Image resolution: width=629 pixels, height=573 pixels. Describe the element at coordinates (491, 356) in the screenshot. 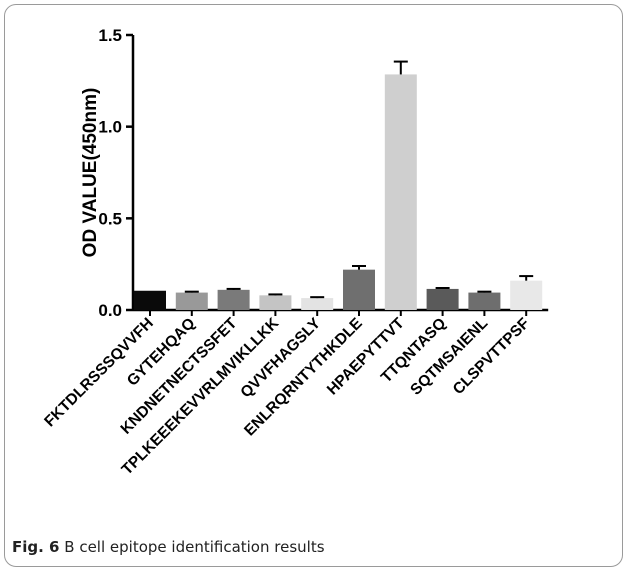

I see `x-tick-label: CLSPVTTPSF` at that location.